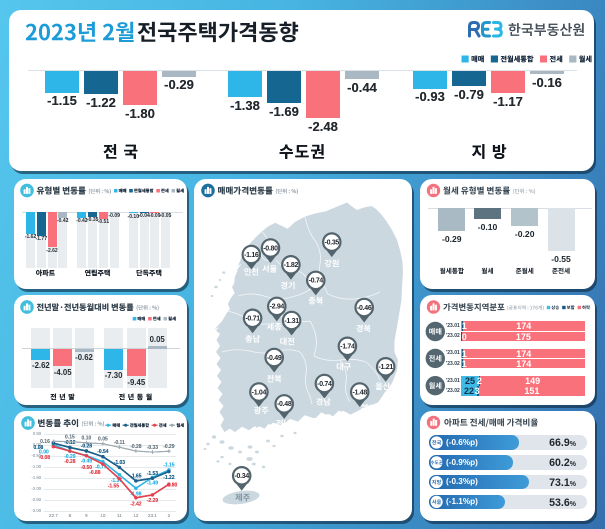  Describe the element at coordinates (153, 483) in the screenshot. I see `svg-text: -1.49` at that location.